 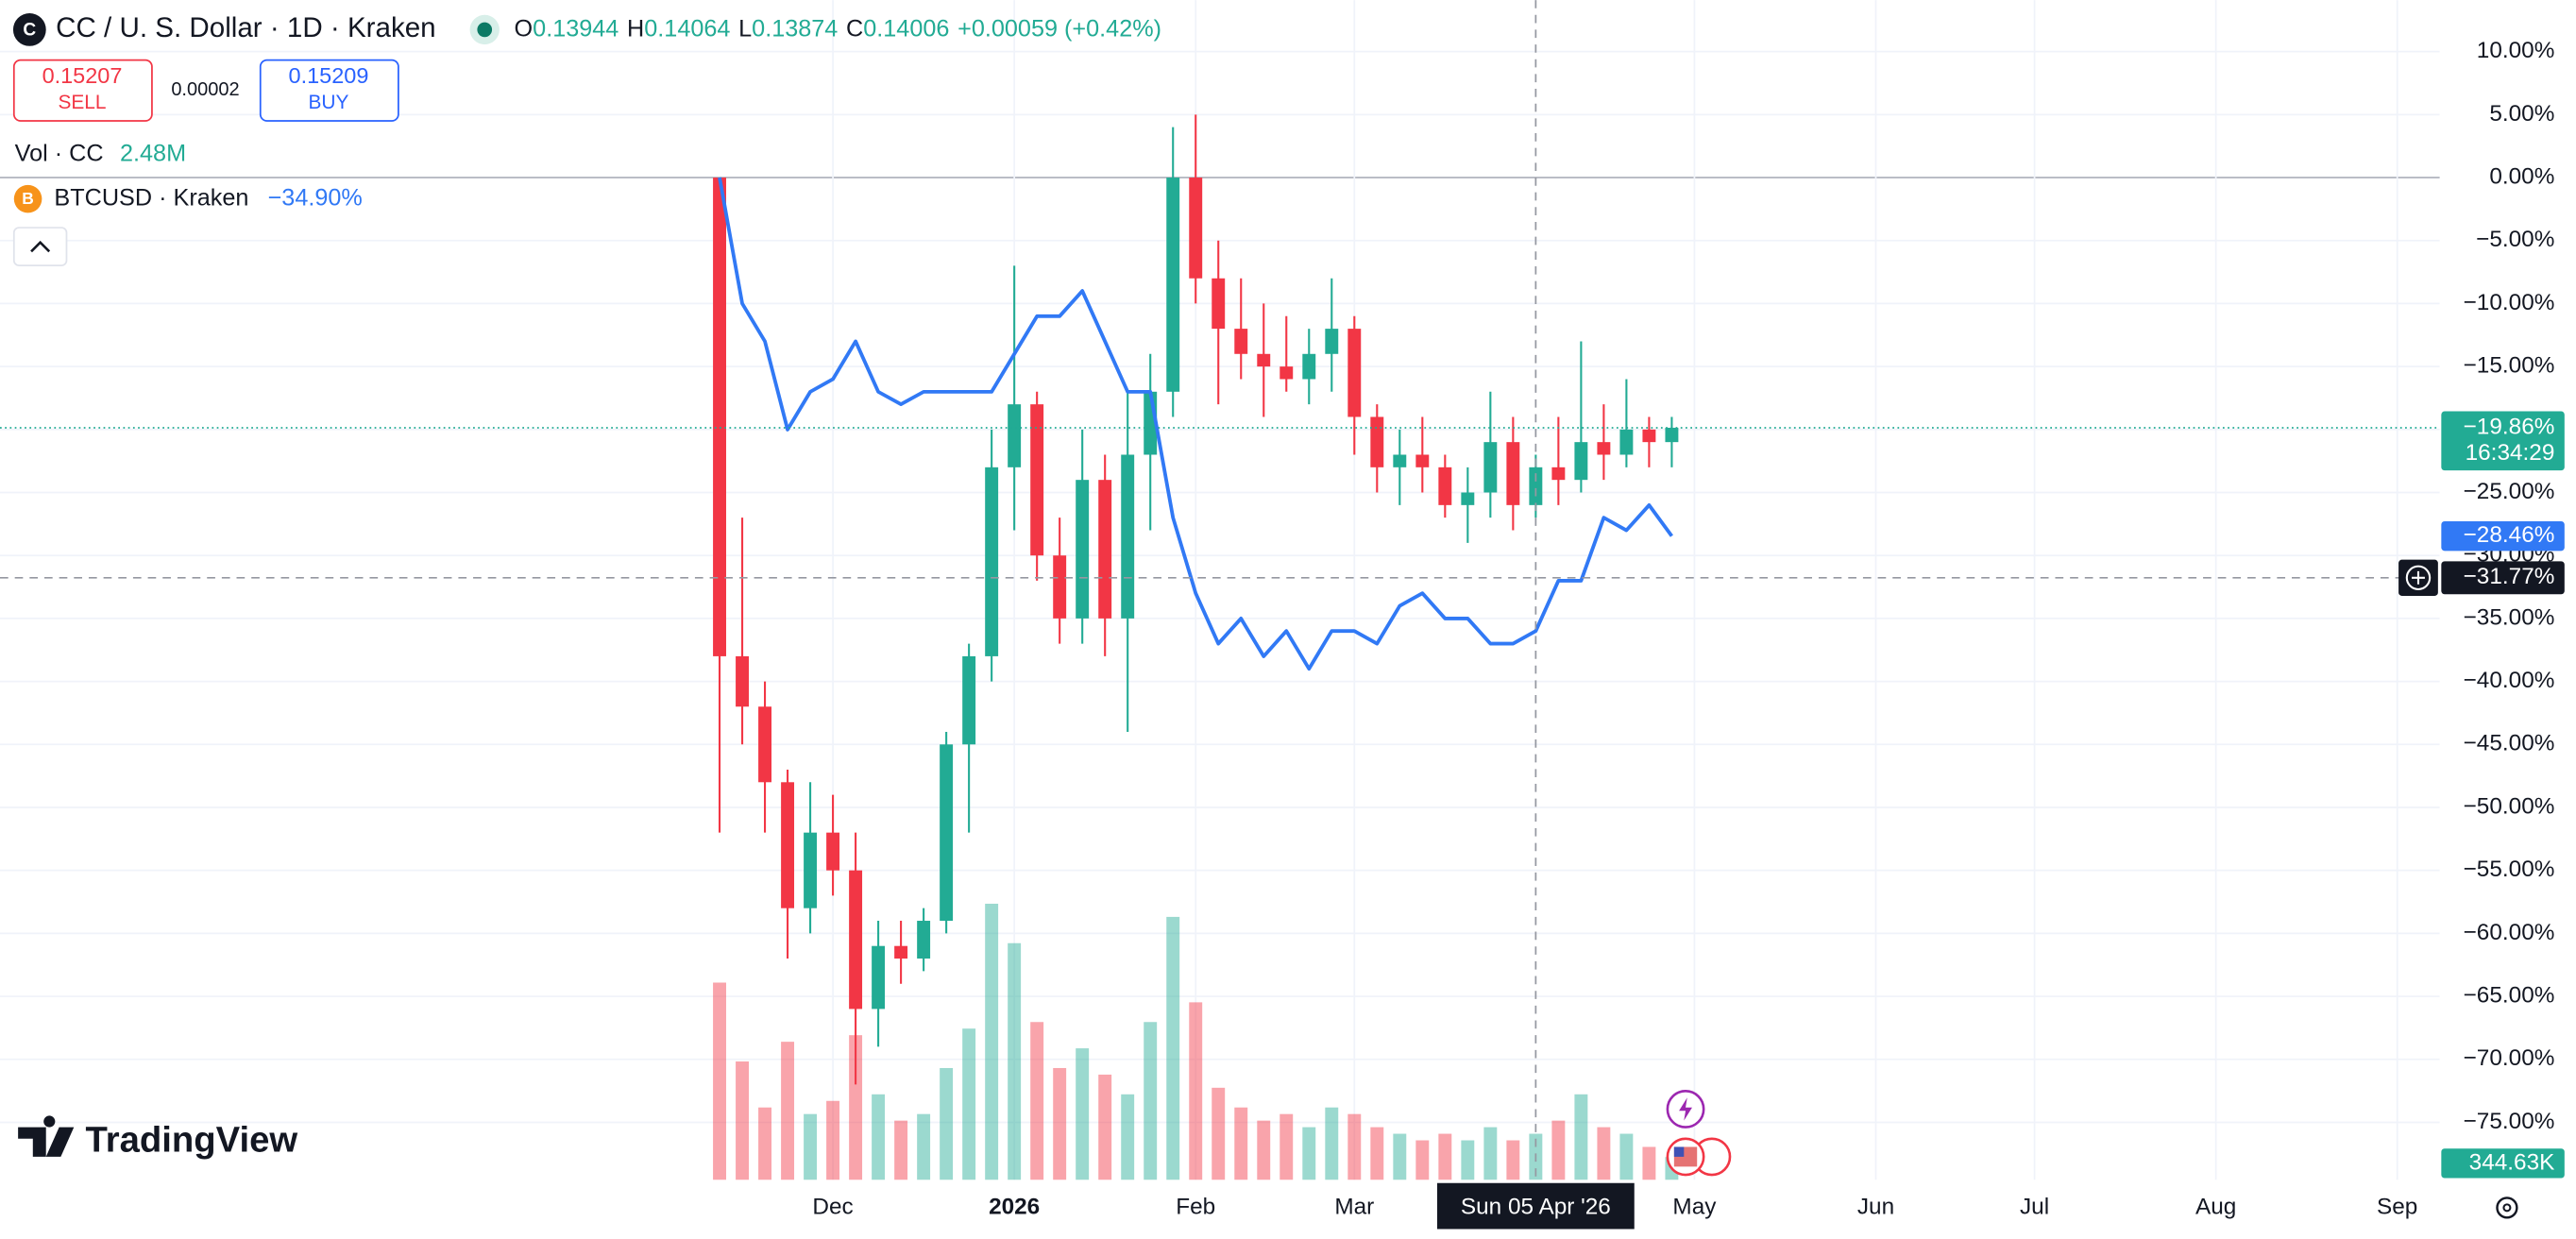 What do you see at coordinates (2509, 995) in the screenshot?
I see `y-tick-label: −65.00%` at bounding box center [2509, 995].